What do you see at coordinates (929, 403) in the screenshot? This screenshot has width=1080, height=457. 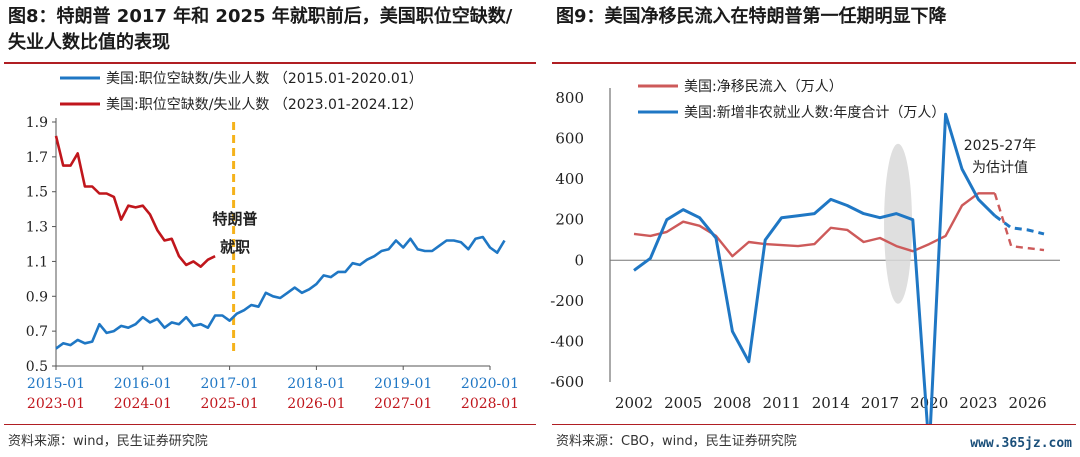 I see `x-tick-label: 2020` at bounding box center [929, 403].